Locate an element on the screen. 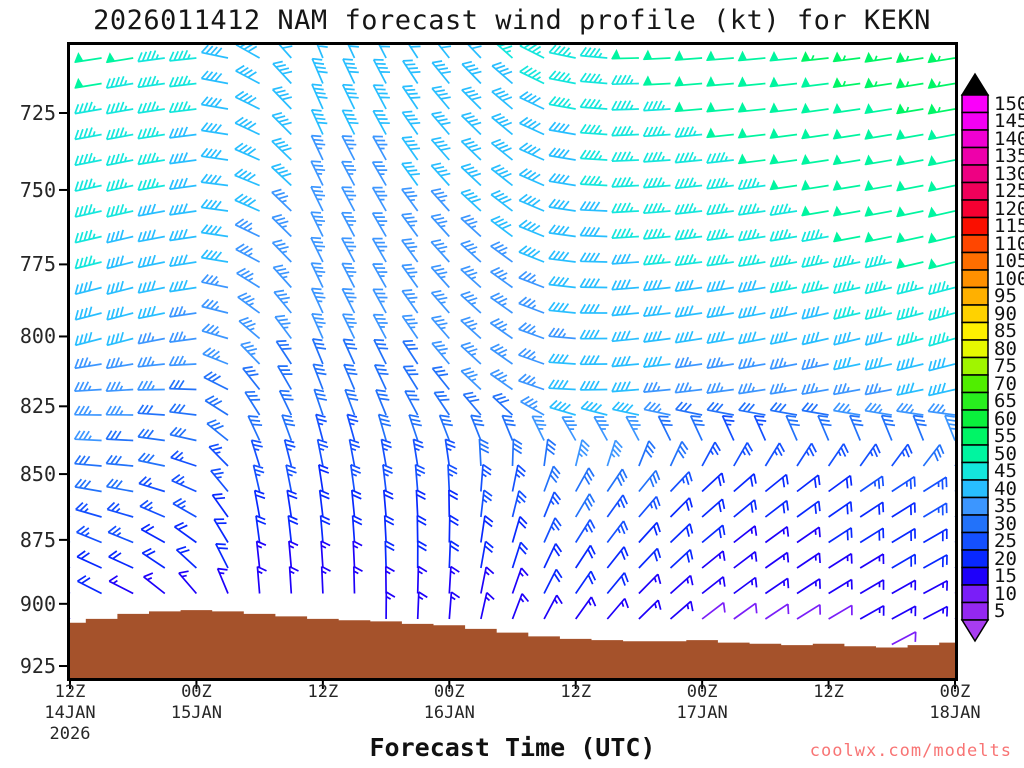 The image size is (1024, 768). colorbar-label: 90 is located at coordinates (1005, 313).